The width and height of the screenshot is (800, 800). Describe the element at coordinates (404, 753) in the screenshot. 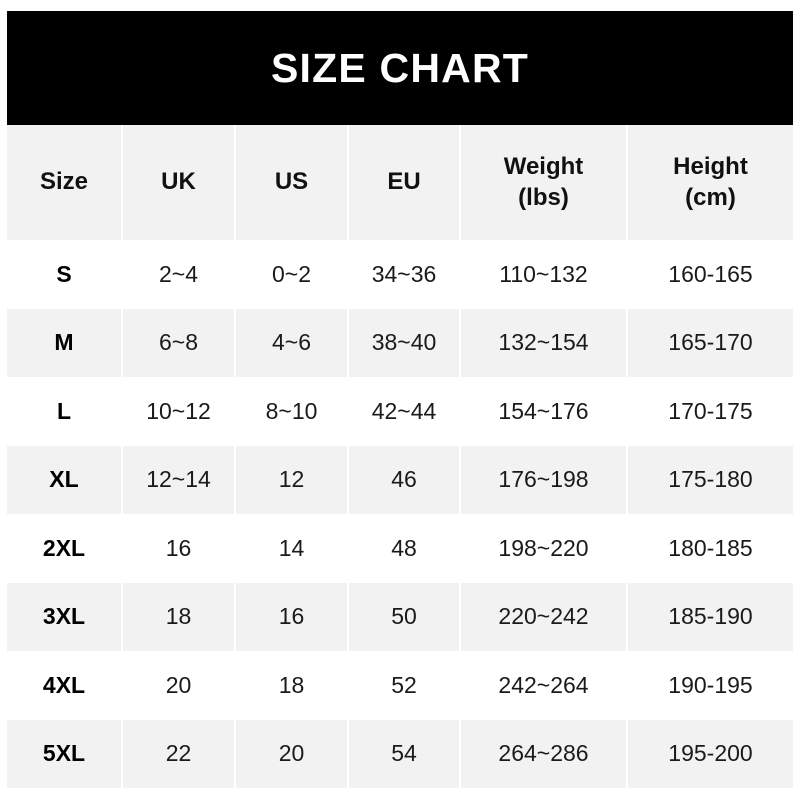

I see `cell-eu: 54` at that location.